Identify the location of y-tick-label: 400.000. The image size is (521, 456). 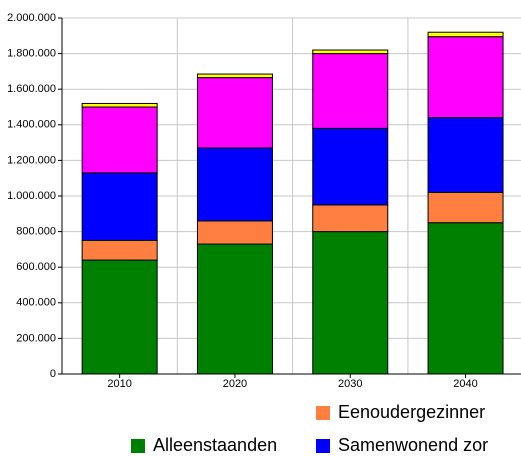
(36, 303).